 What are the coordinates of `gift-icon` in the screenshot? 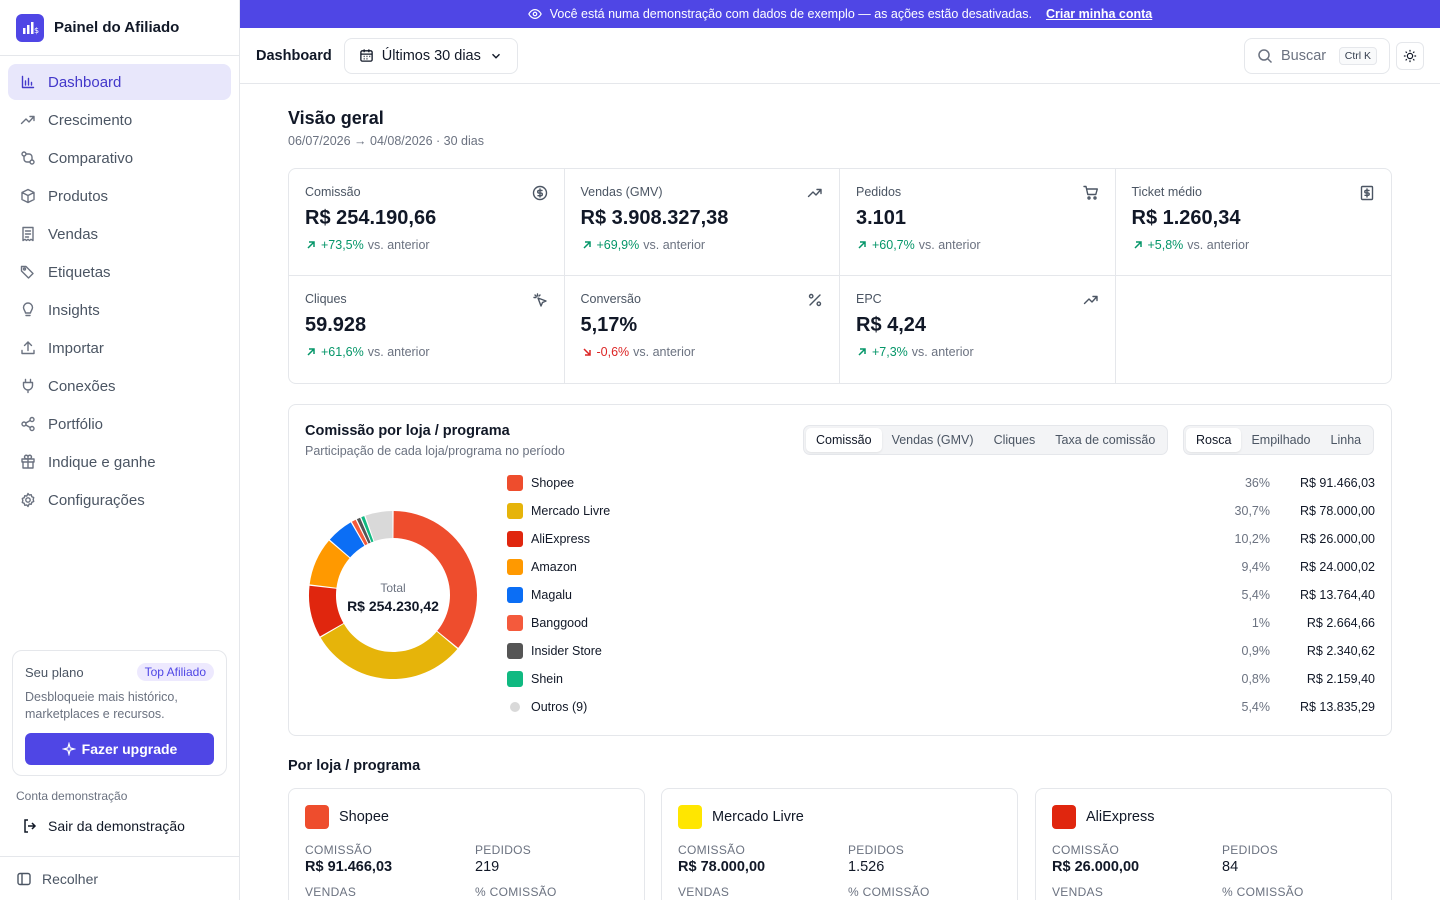 It's located at (28, 461).